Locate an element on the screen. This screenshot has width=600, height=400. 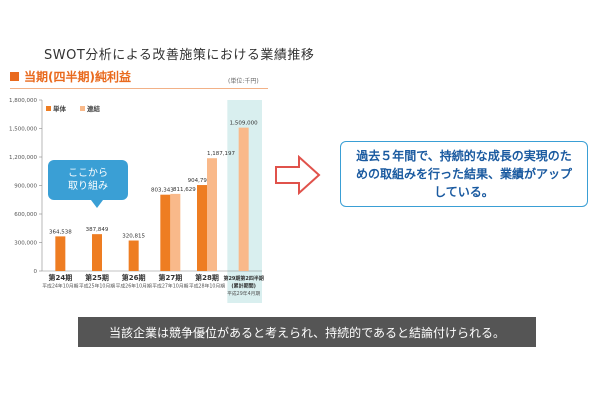
x-tick-label: 第27期 is located at coordinates (170, 277).